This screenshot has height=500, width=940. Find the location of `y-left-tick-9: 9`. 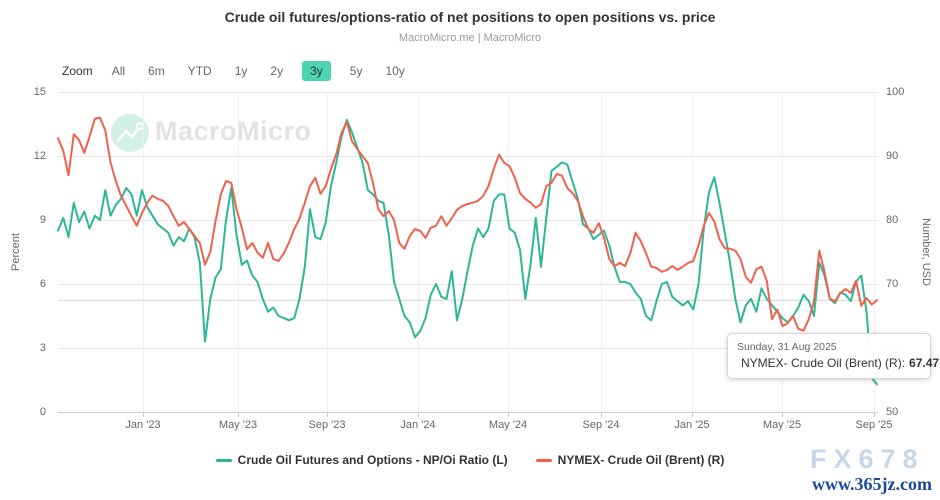

y-left-tick-9: 9 is located at coordinates (42, 220).